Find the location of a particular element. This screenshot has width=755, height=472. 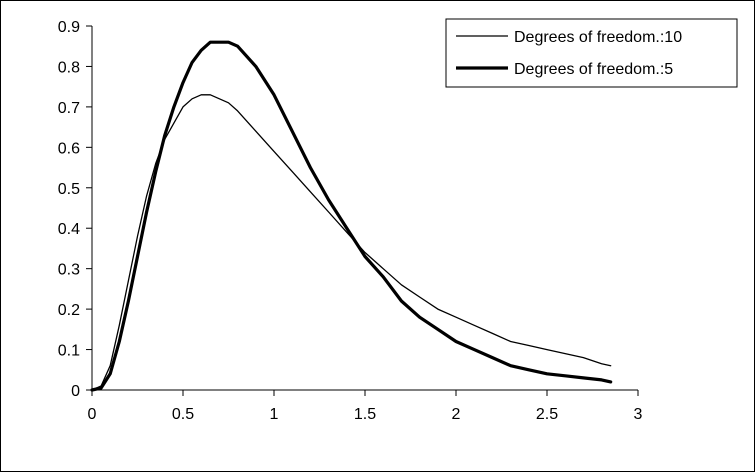

x-tick-label: 0 is located at coordinates (92, 414).